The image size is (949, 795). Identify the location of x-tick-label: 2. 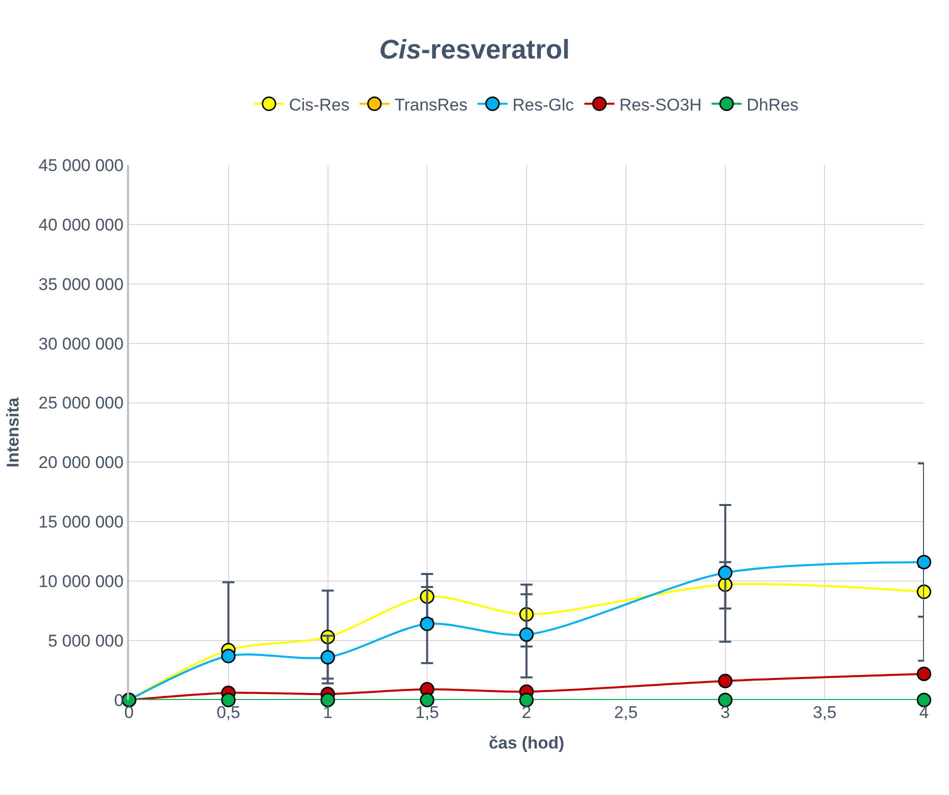
(527, 712).